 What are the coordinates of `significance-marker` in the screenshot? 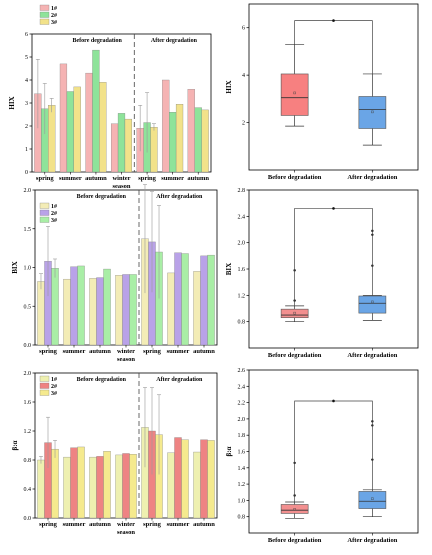 It's located at (333, 208).